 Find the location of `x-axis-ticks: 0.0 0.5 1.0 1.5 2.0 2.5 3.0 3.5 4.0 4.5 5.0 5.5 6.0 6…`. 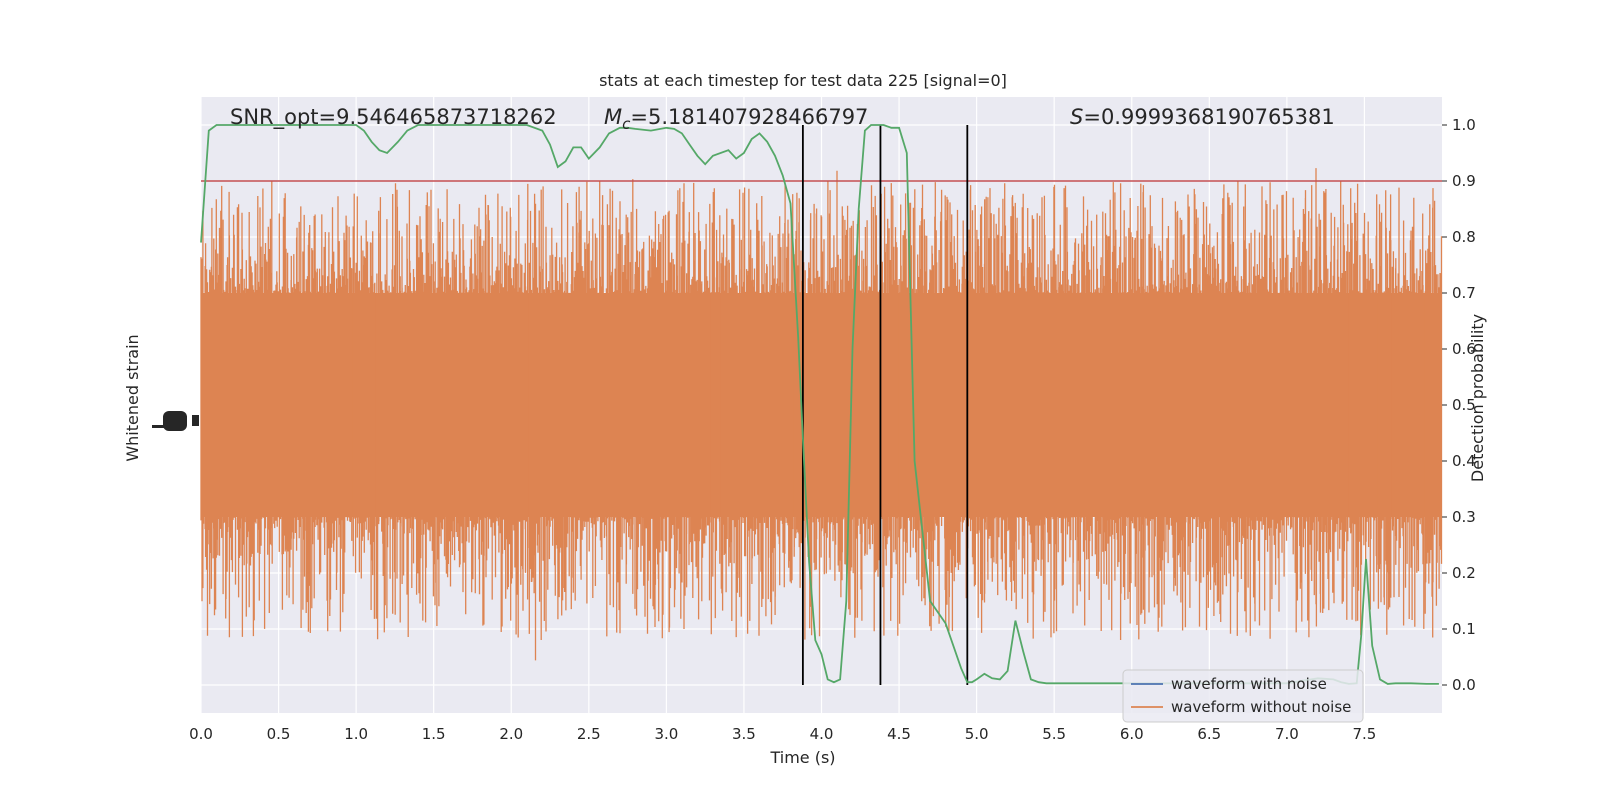

x-axis-ticks: 0.0 0.5 1.0 1.5 2.0 2.5 3.0 3.5 4.0 4.5 5.0 5.5 6.0 6… is located at coordinates (782, 734).